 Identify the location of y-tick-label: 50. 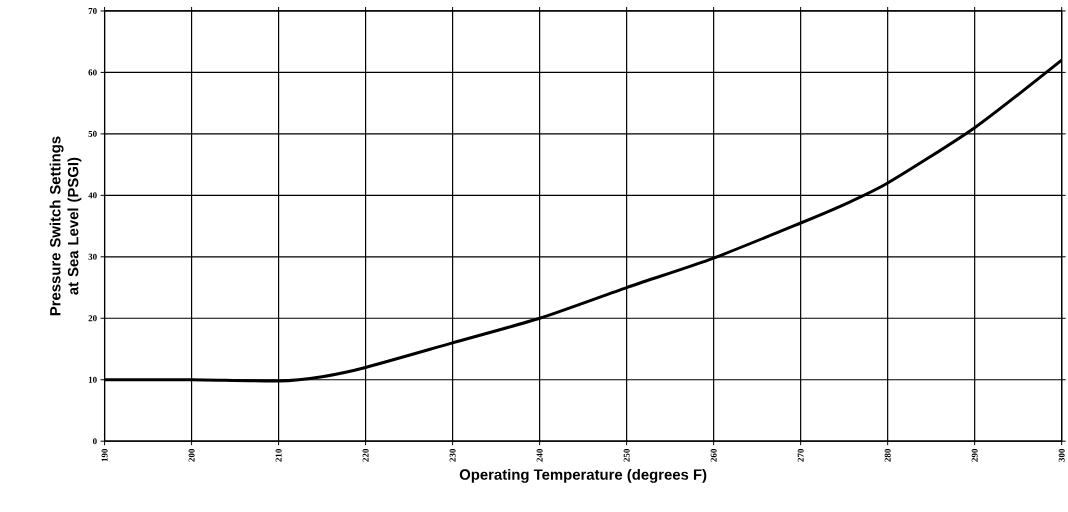
(92, 133).